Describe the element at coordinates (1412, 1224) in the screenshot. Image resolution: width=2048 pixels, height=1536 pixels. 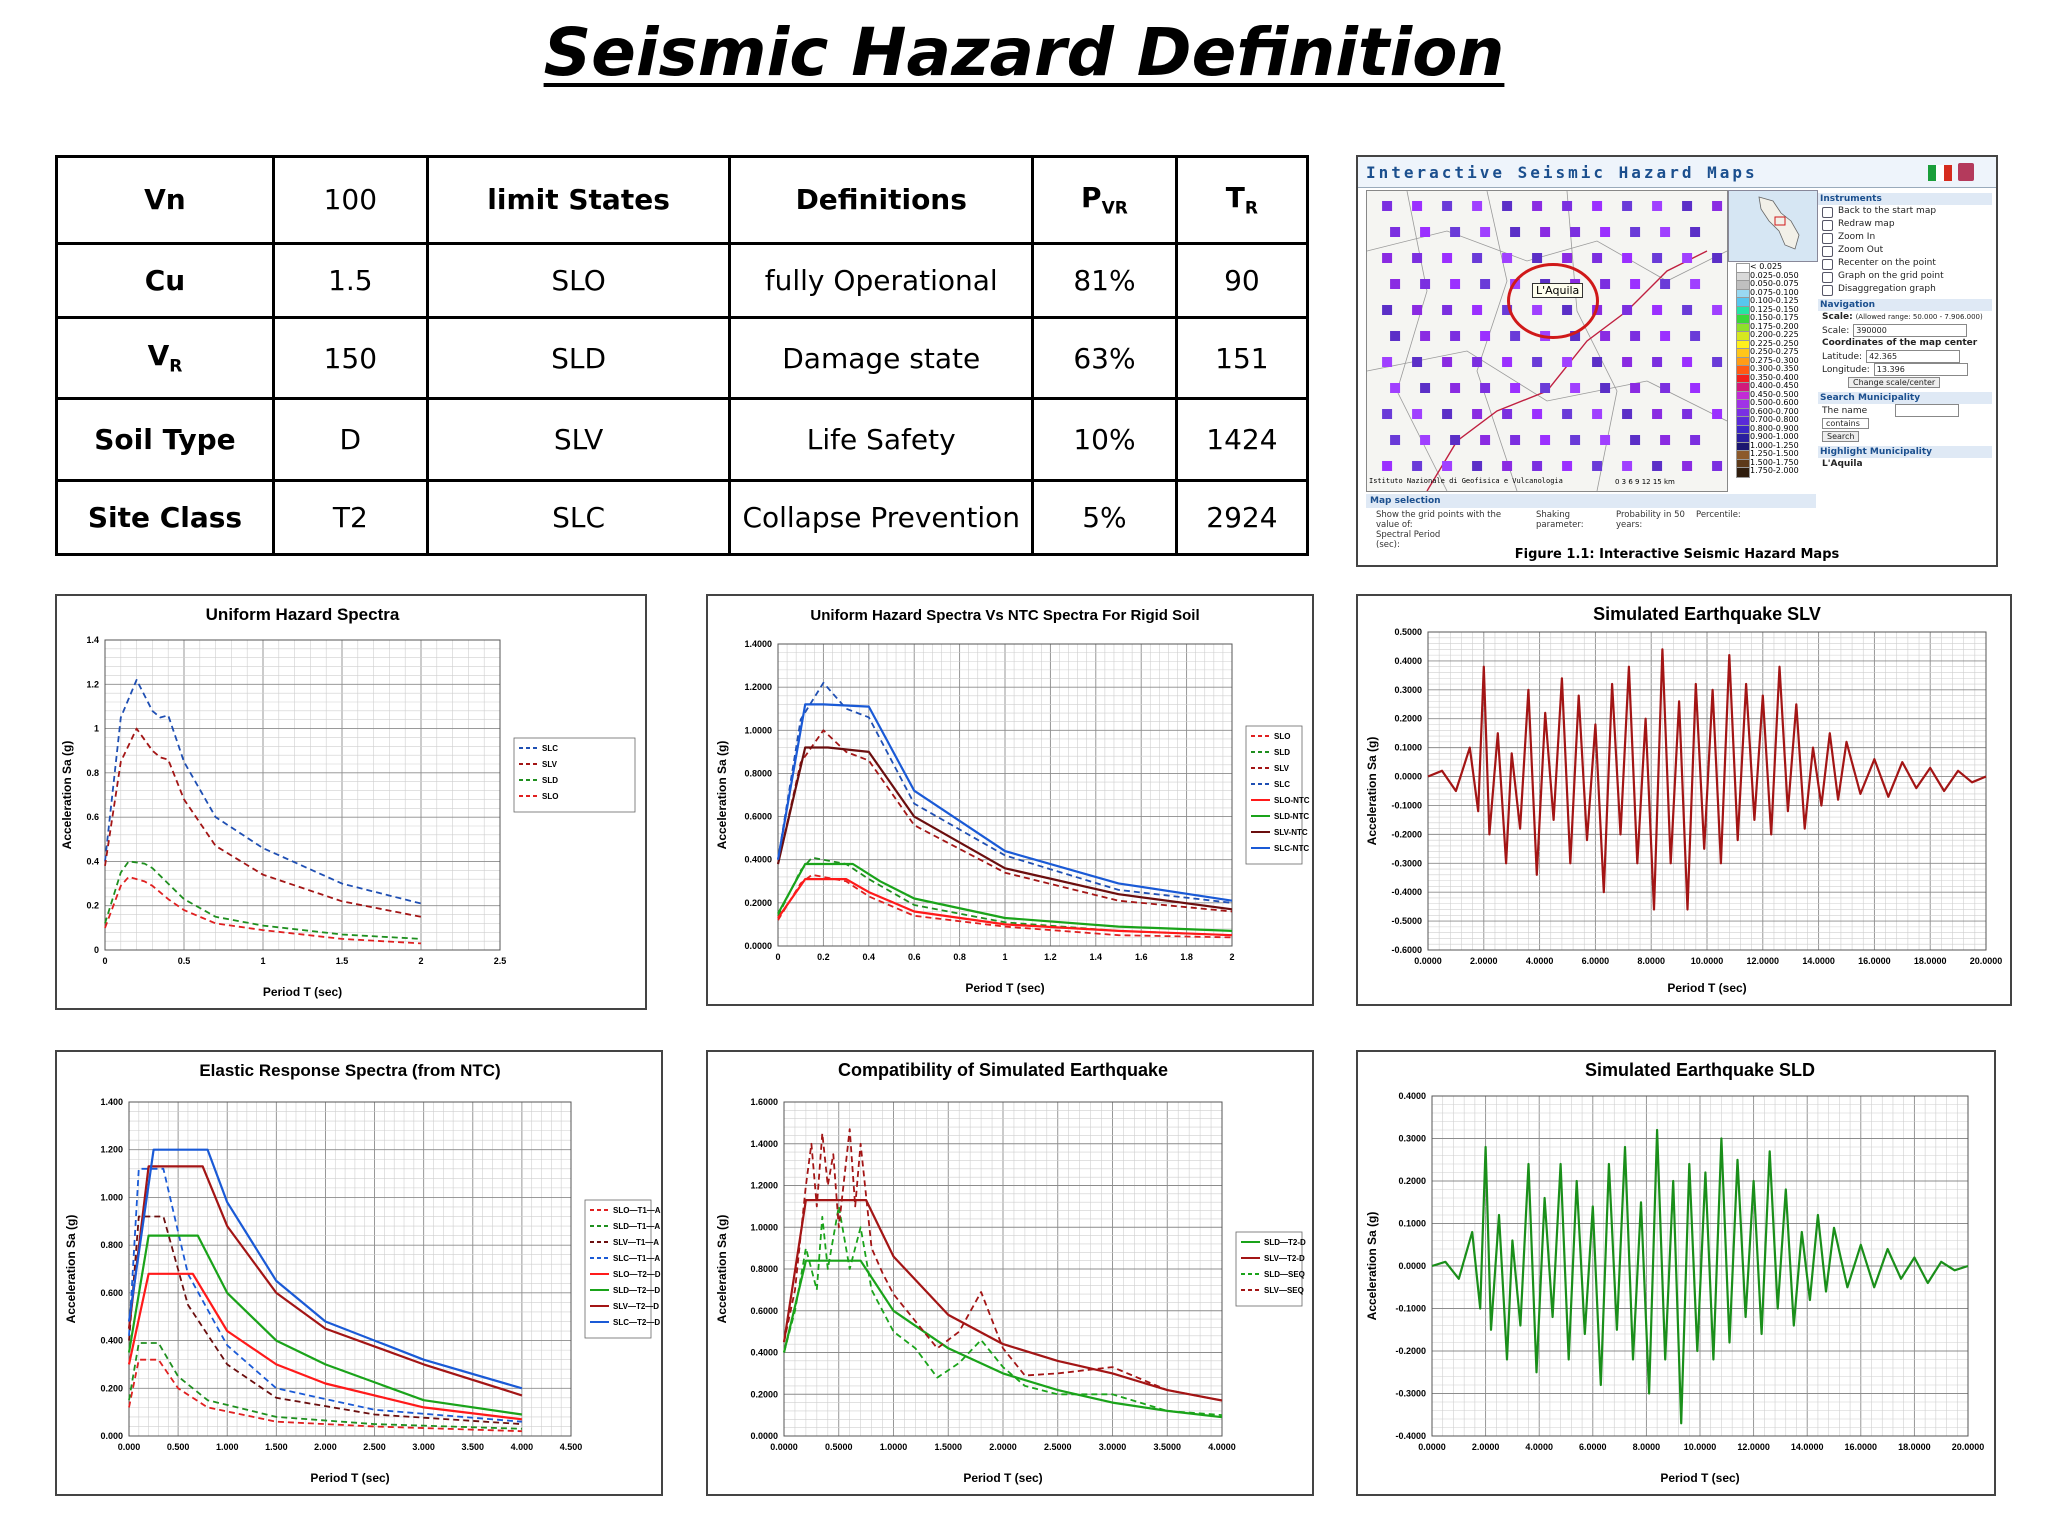
I see `y-tick-label: 0.1000` at that location.